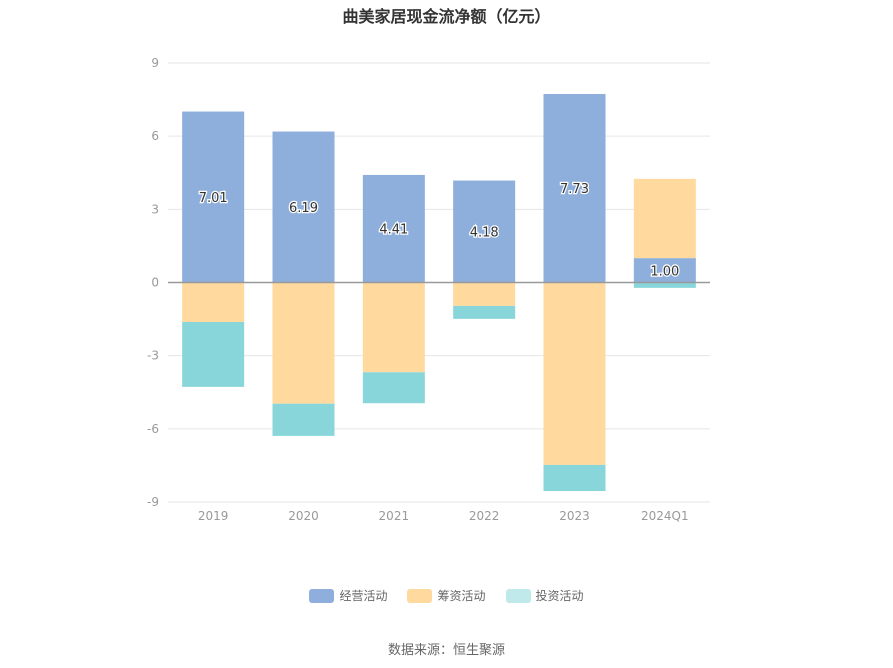 The height and width of the screenshot is (668, 893). I want to click on x-tick-label: 2022, so click(484, 516).